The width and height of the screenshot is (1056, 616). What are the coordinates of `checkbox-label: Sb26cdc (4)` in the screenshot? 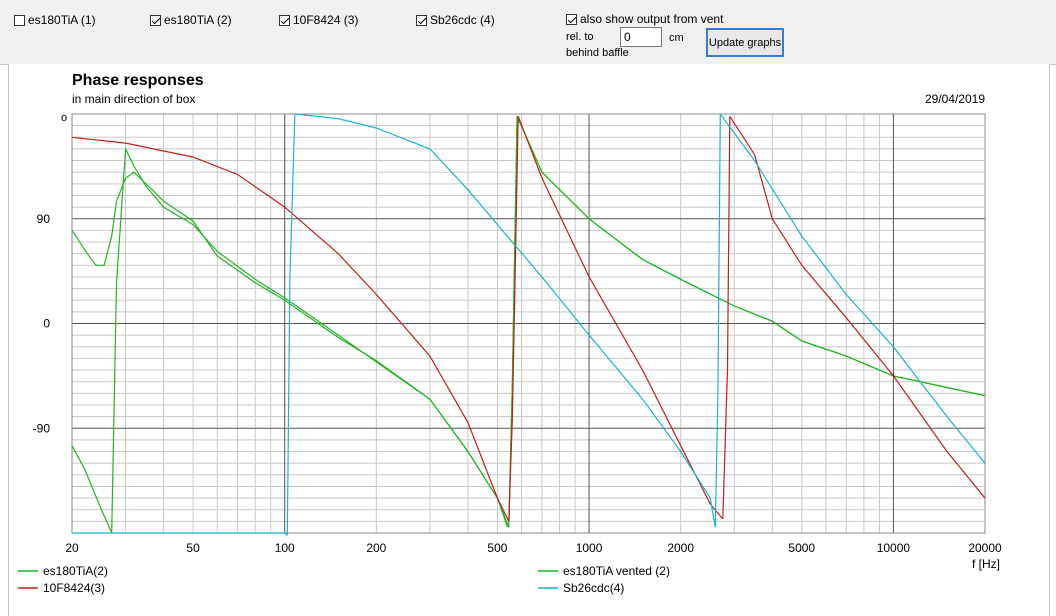 It's located at (462, 20).